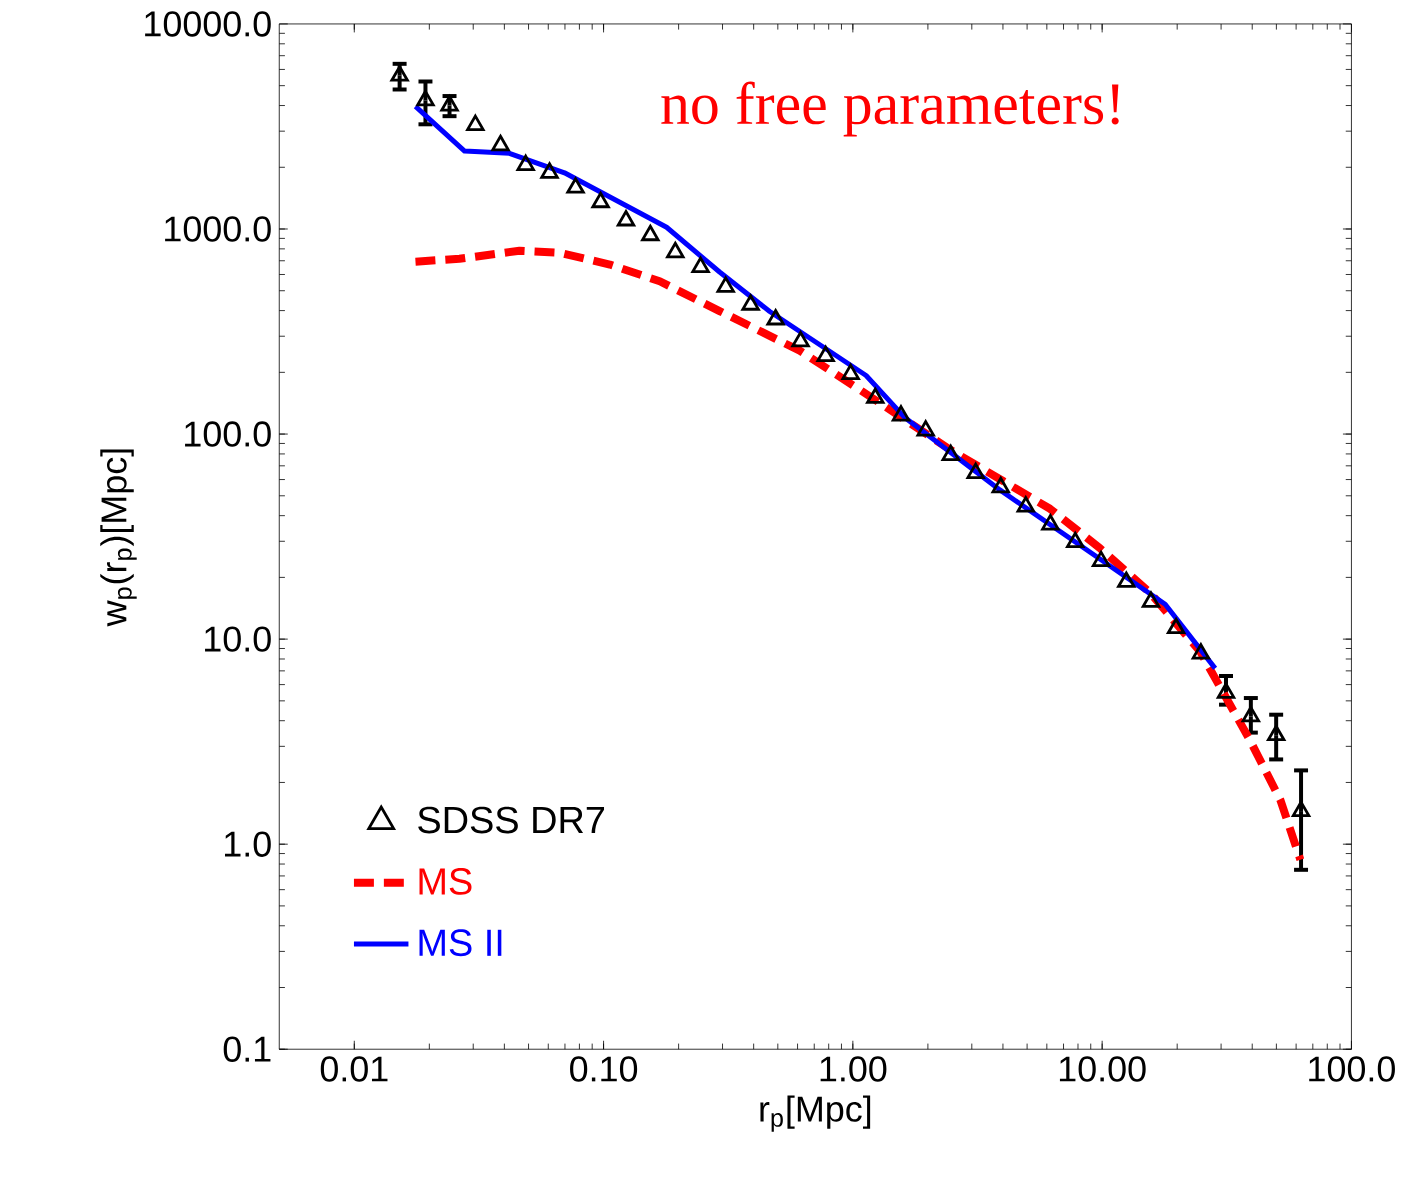  What do you see at coordinates (853, 1069) in the screenshot?
I see `x-tick-label: 1.00` at bounding box center [853, 1069].